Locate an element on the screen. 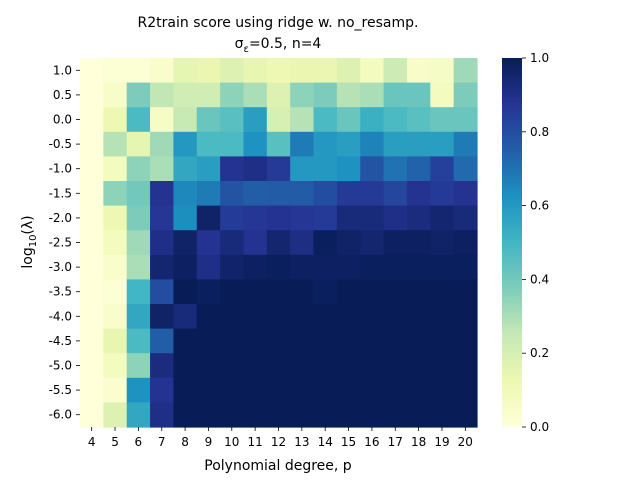 The image size is (640, 480). colorbar-tick-label: 0.0 is located at coordinates (539, 427).